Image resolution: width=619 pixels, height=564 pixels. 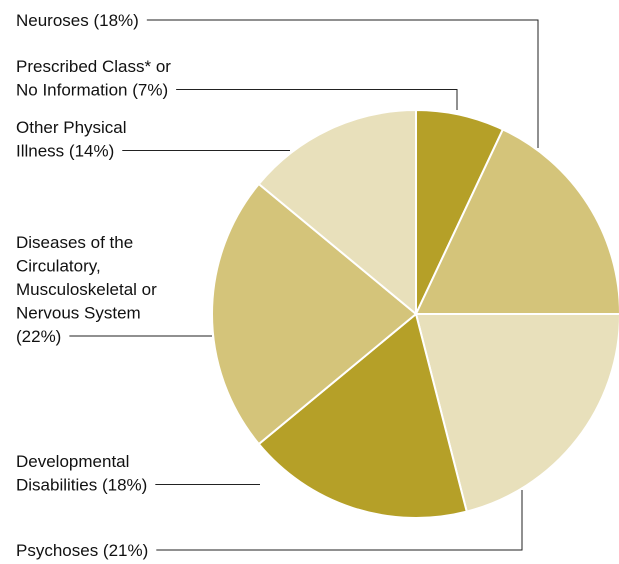 What do you see at coordinates (77, 20) in the screenshot?
I see `slice-label: Neuroses (18%)` at bounding box center [77, 20].